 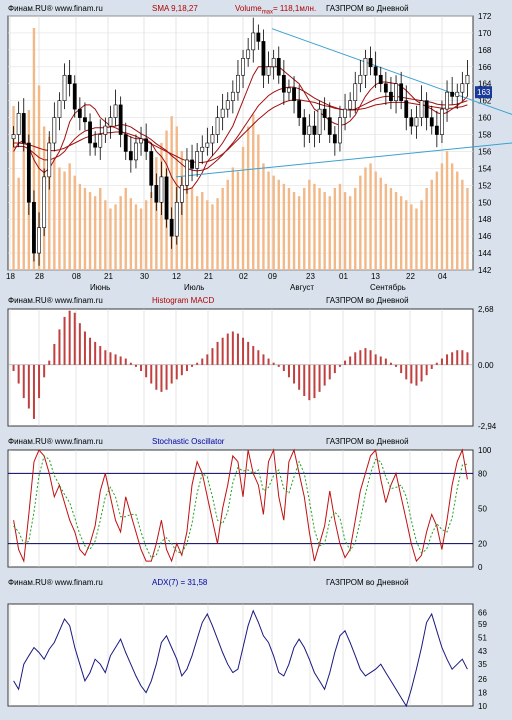 What do you see at coordinates (485, 168) in the screenshot?
I see `price-y-tick: 154` at bounding box center [485, 168].